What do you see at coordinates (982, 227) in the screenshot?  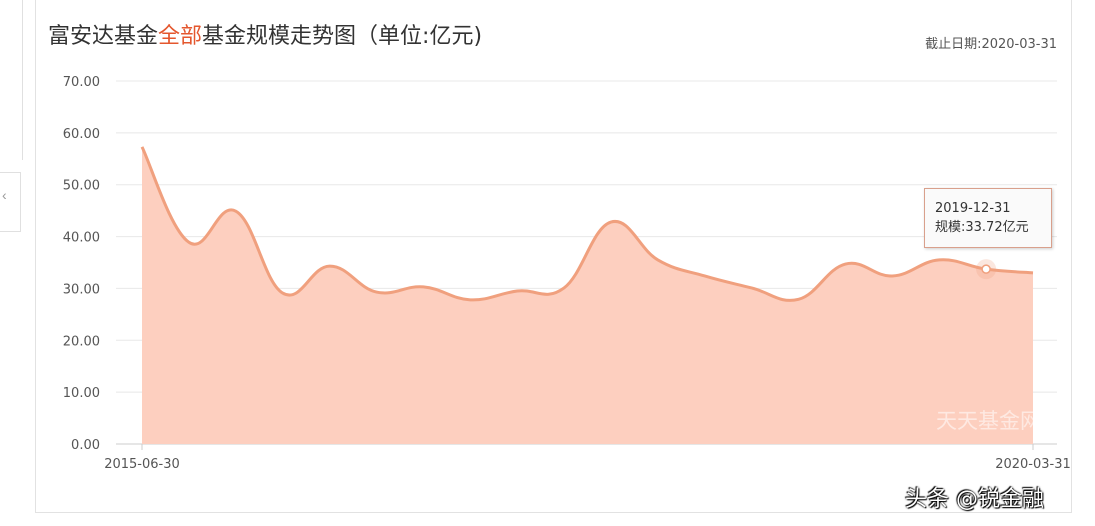 I see `tooltip-value: 规模:33.72亿元` at bounding box center [982, 227].